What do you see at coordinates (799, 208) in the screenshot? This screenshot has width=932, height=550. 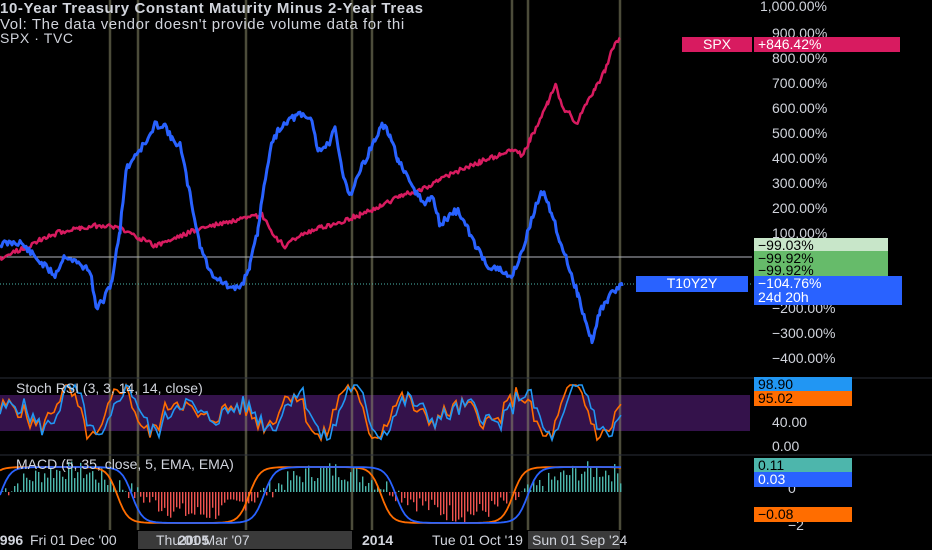 I see `axis-label: 200.00%` at bounding box center [799, 208].